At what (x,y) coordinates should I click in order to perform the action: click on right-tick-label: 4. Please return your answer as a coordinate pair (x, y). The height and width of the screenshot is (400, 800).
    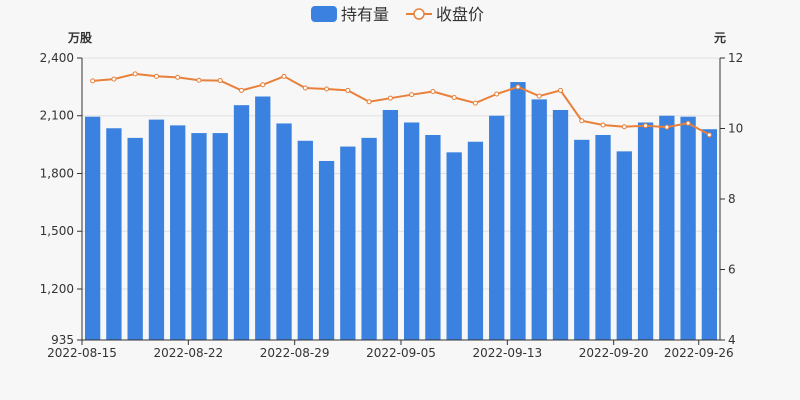
    Looking at the image, I should click on (732, 340).